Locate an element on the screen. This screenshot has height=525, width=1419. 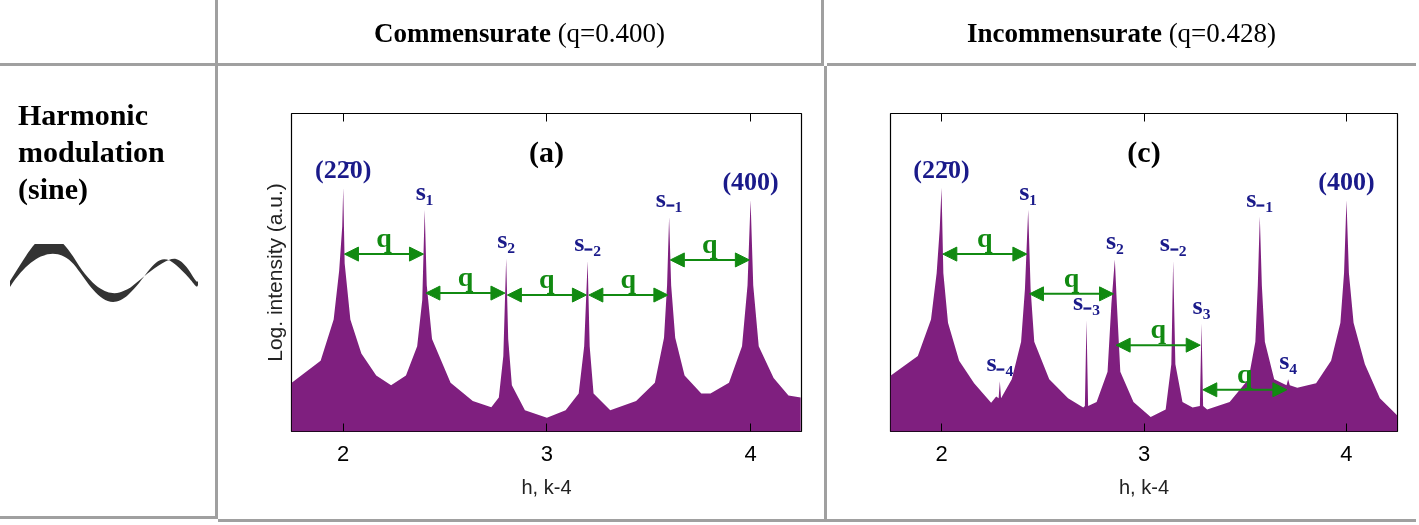
text: (c) is located at coordinates (1144, 152).